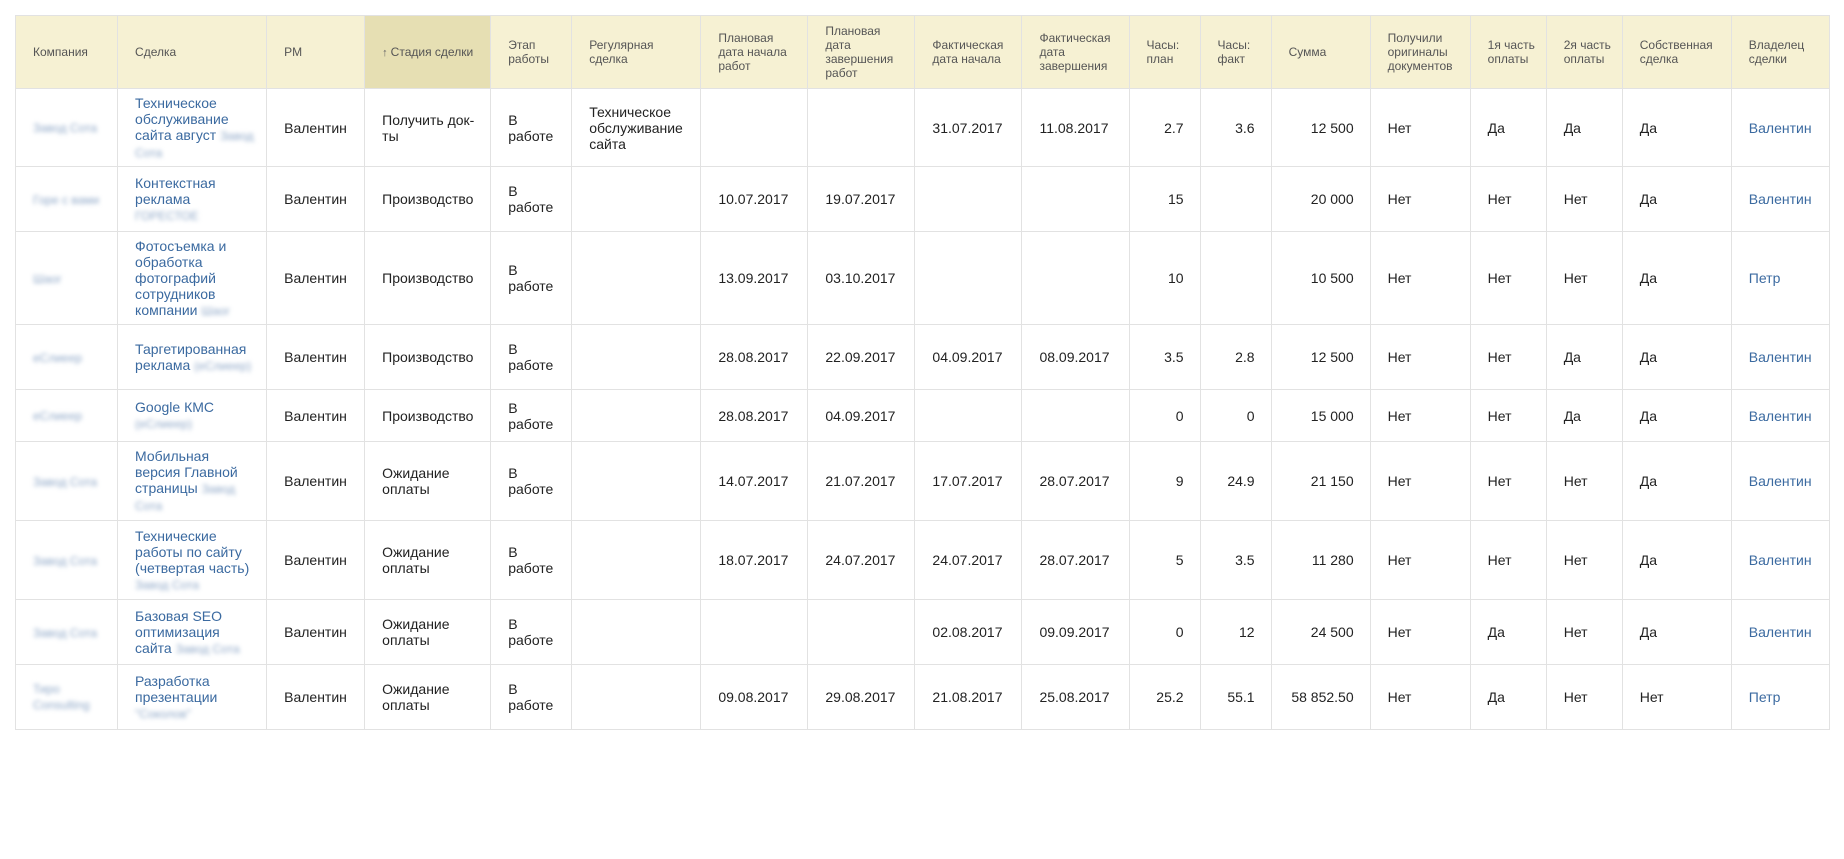 The width and height of the screenshot is (1844, 859). I want to click on header-fact-start: Фактическая дата начала, so click(968, 52).